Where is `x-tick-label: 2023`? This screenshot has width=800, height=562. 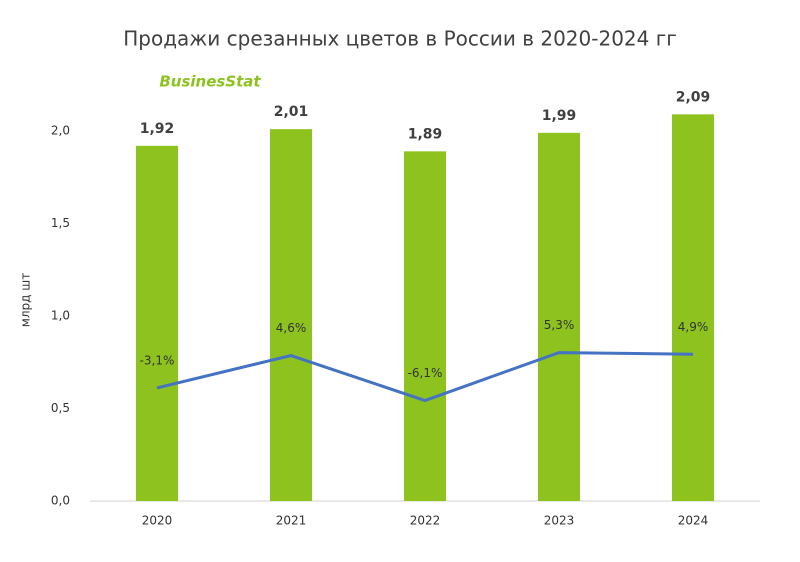 x-tick-label: 2023 is located at coordinates (559, 521).